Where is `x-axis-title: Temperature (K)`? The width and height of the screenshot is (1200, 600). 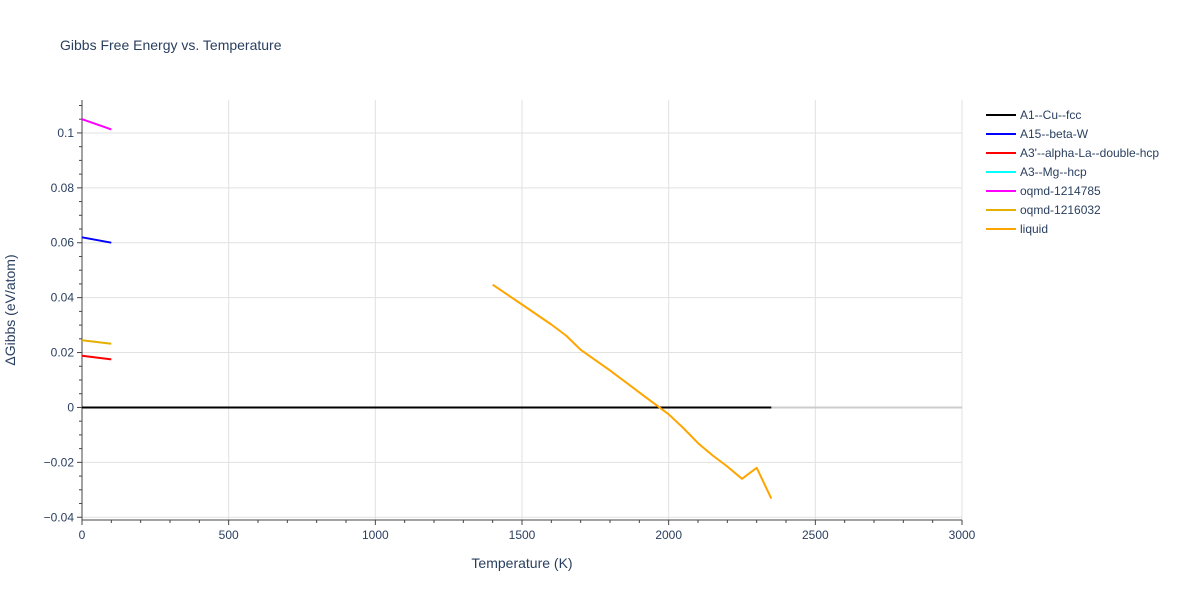 x-axis-title: Temperature (K) is located at coordinates (521, 563).